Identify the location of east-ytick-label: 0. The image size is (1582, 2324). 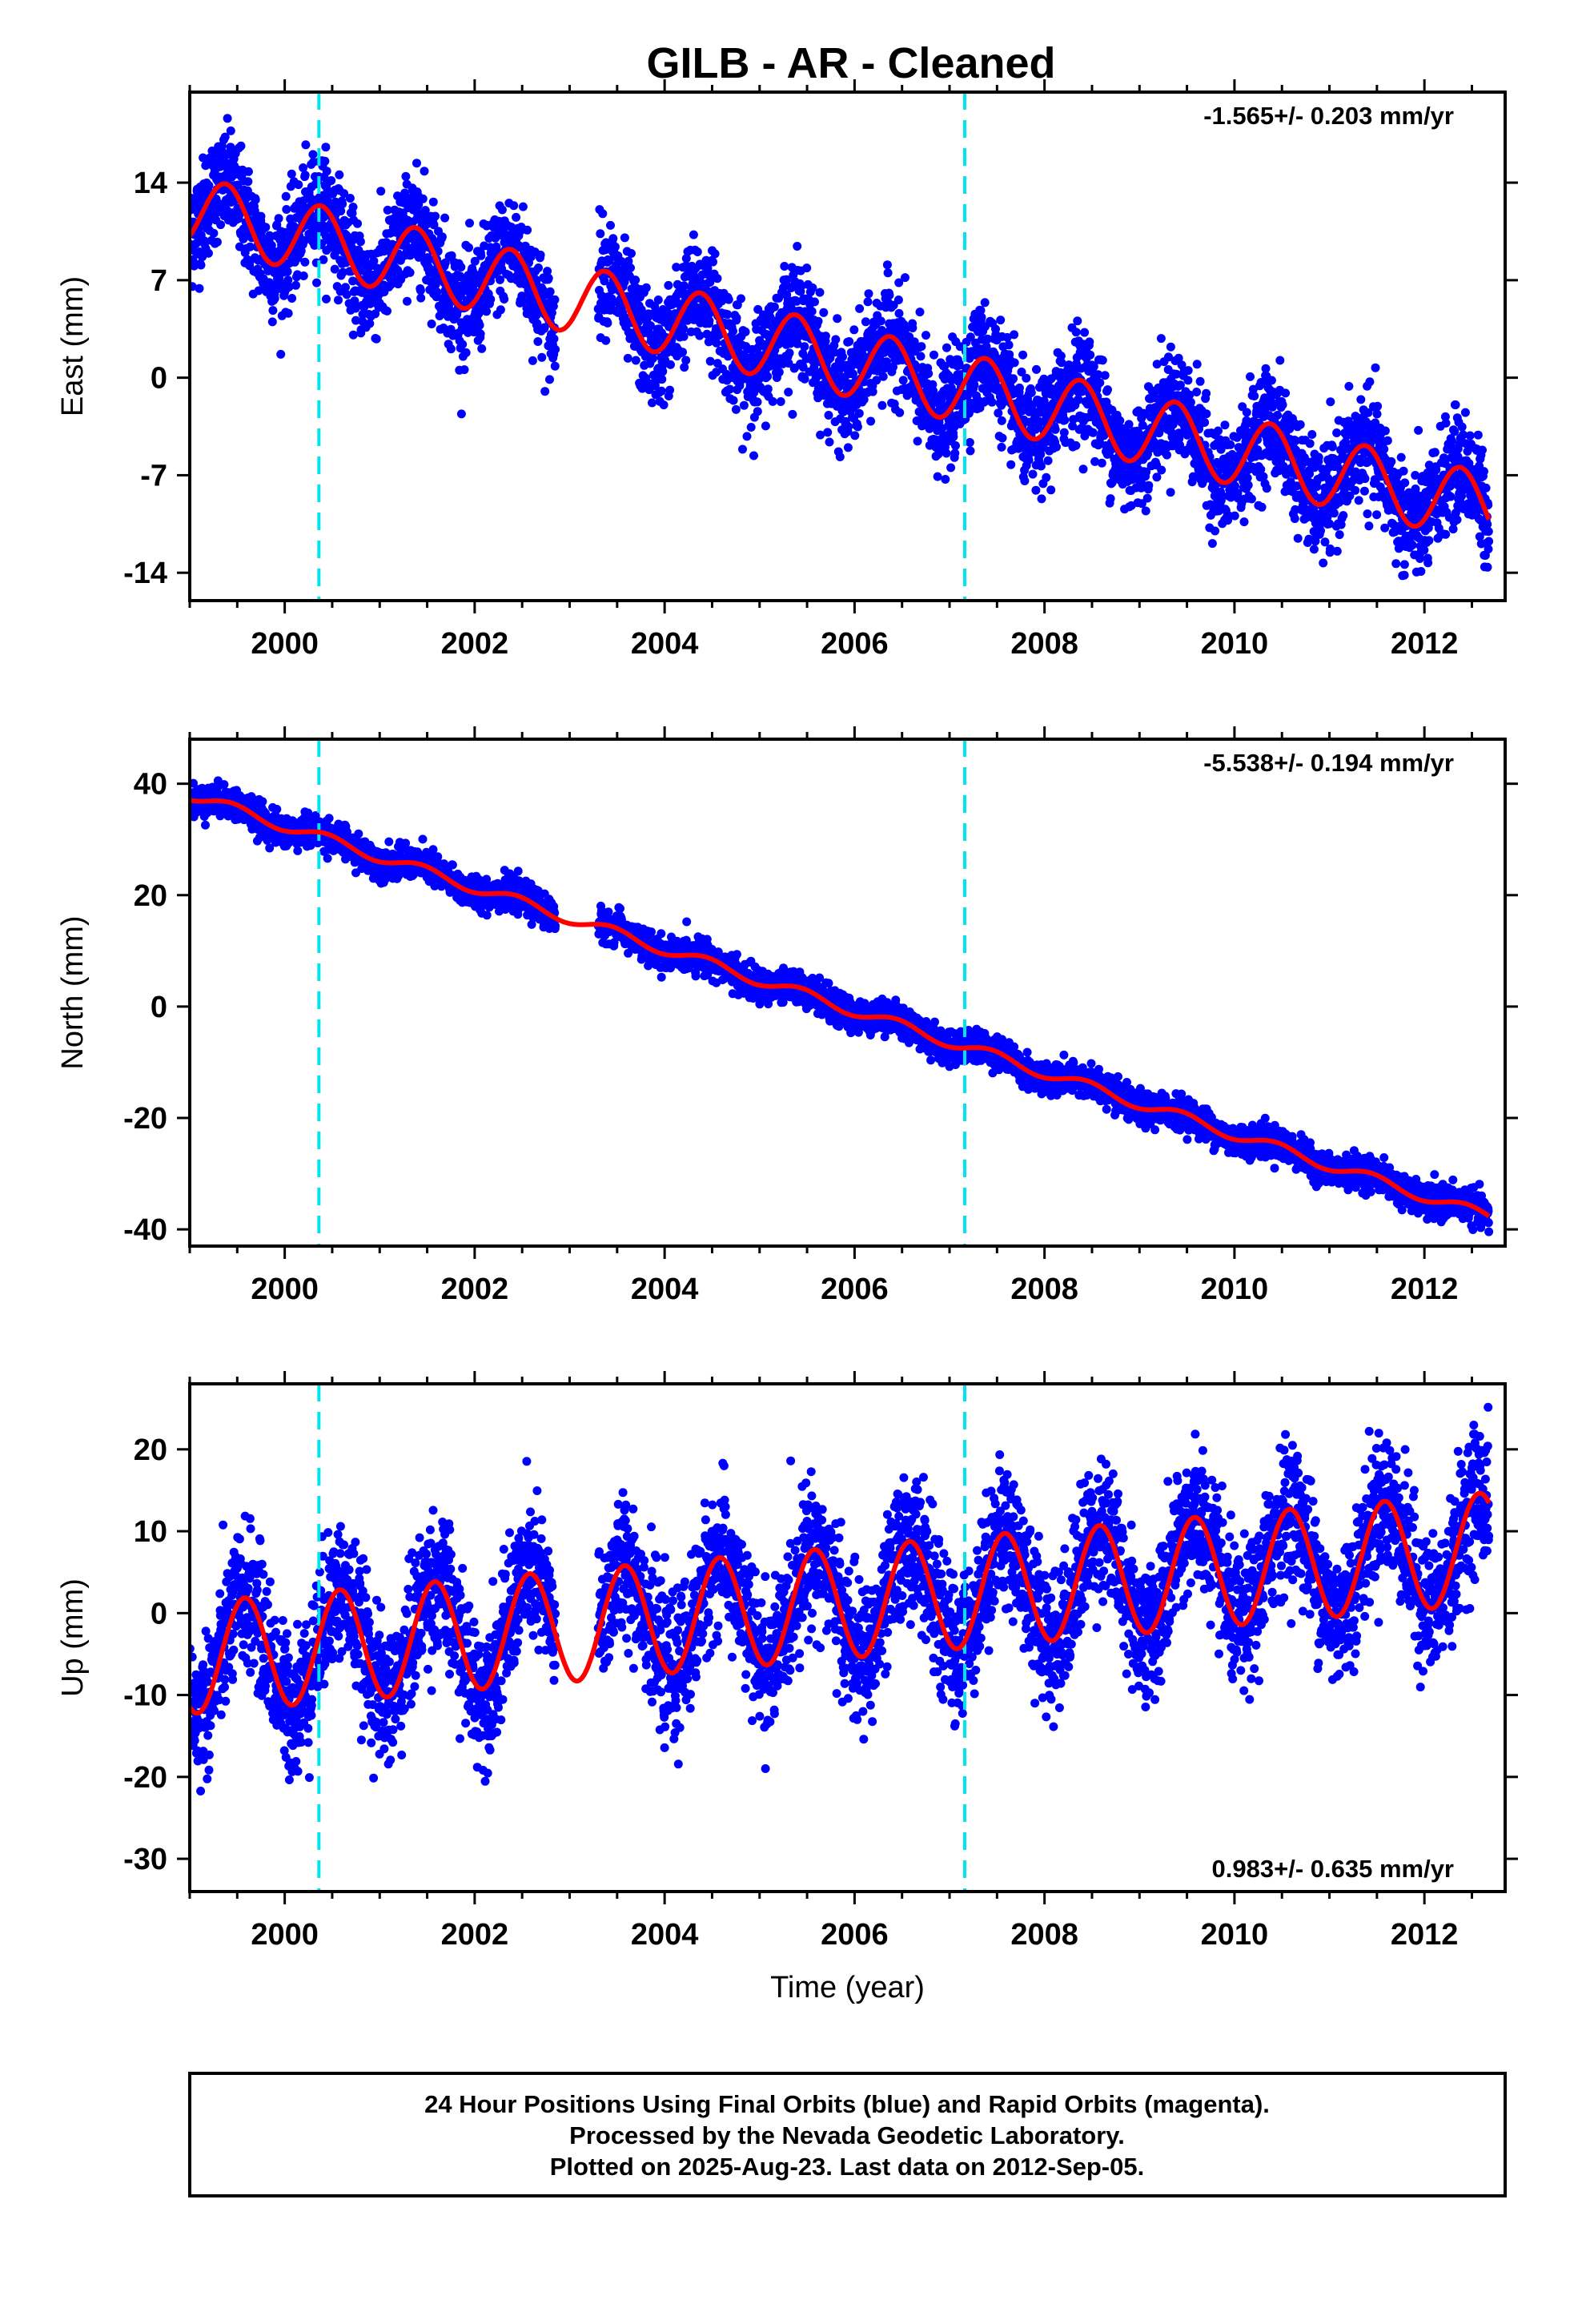
(159, 379).